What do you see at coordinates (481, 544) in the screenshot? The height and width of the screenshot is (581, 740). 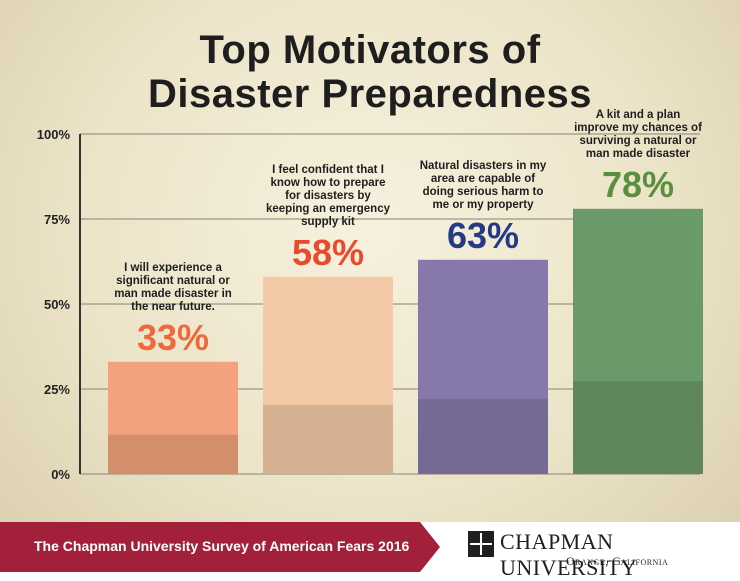 I see `university-logo-icon` at bounding box center [481, 544].